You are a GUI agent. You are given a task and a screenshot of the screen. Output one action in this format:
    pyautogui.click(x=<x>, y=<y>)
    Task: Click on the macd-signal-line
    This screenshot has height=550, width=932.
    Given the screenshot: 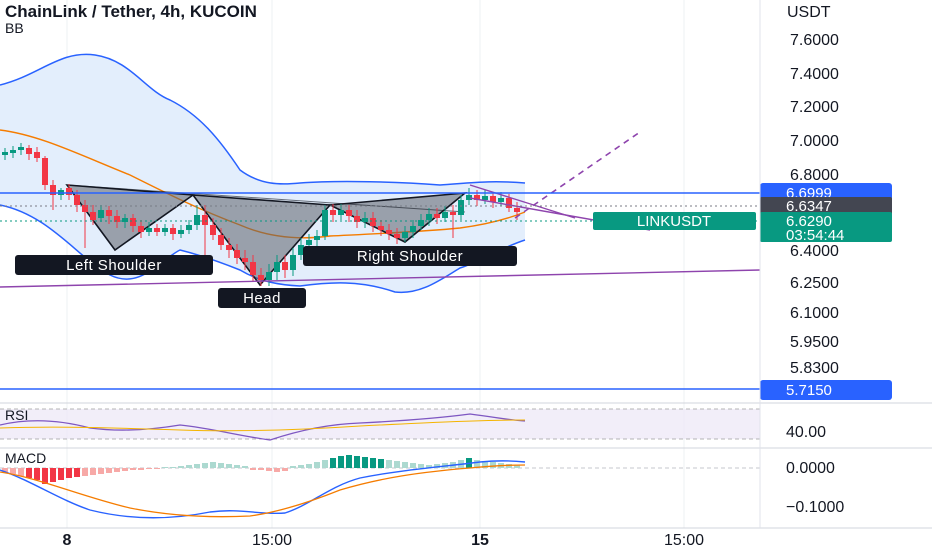 What is the action you would take?
    pyautogui.click(x=263, y=491)
    